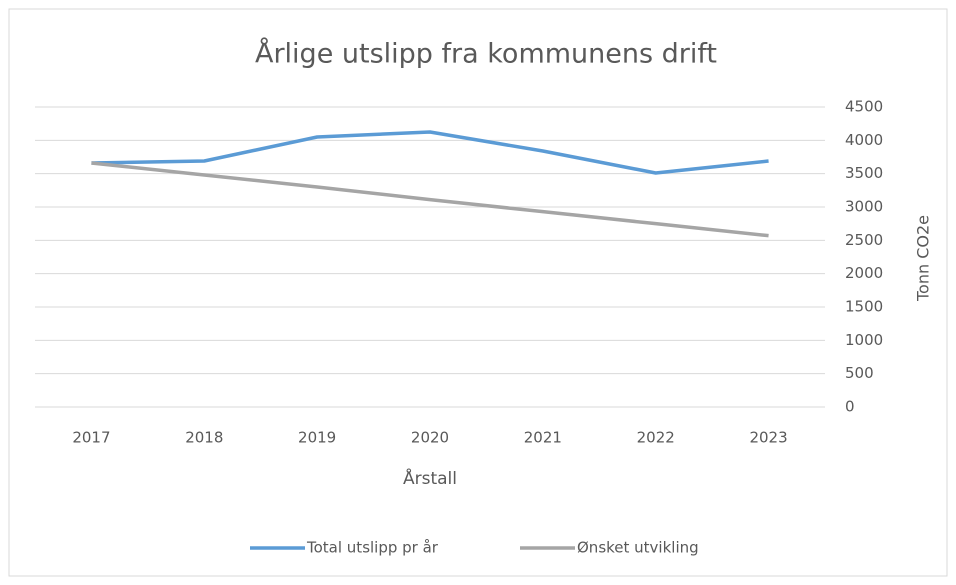 Image resolution: width=956 pixels, height=585 pixels. I want to click on x-tick-label: 2017, so click(91, 438).